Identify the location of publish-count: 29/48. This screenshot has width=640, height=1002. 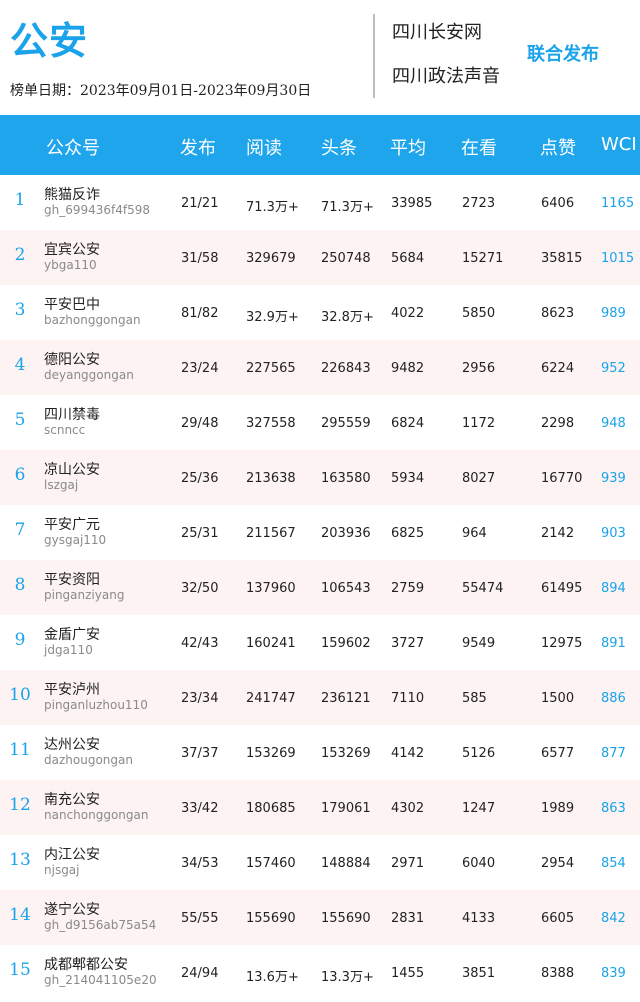
(200, 423).